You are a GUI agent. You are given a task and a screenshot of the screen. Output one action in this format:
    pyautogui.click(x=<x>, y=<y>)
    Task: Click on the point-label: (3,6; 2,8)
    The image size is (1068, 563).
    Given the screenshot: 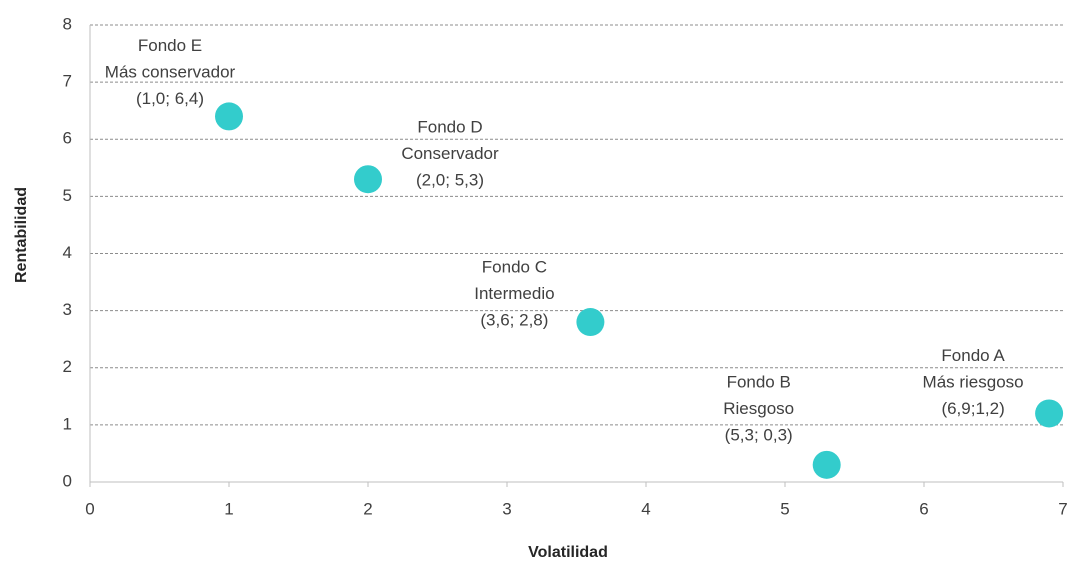 What is the action you would take?
    pyautogui.click(x=514, y=320)
    